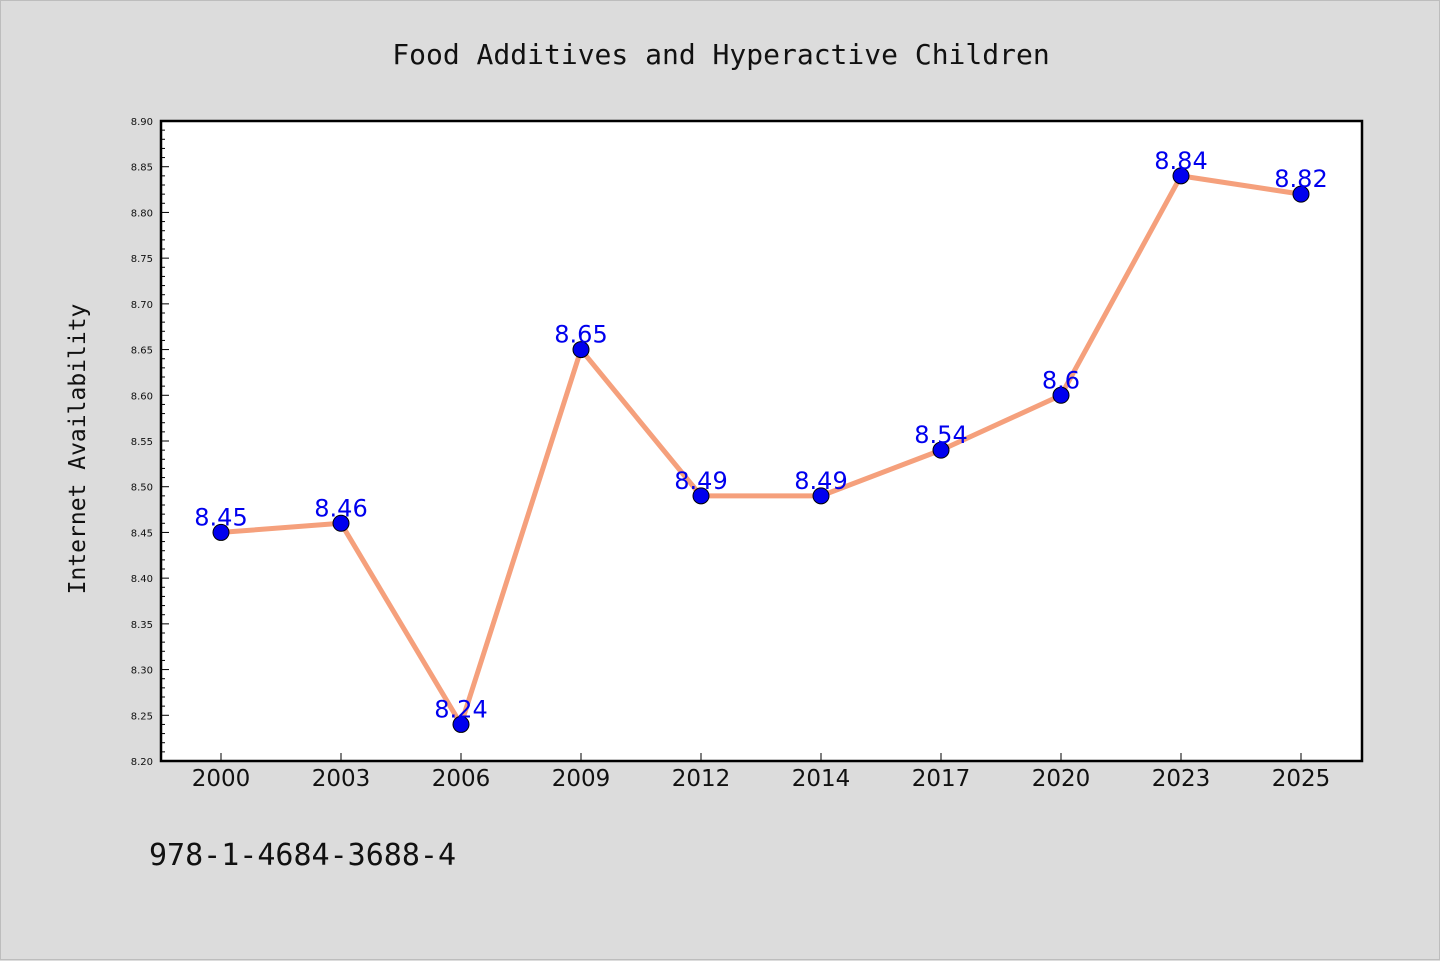 Image resolution: width=1440 pixels, height=961 pixels. I want to click on y-axis-label: Internet Availability, so click(78, 449).